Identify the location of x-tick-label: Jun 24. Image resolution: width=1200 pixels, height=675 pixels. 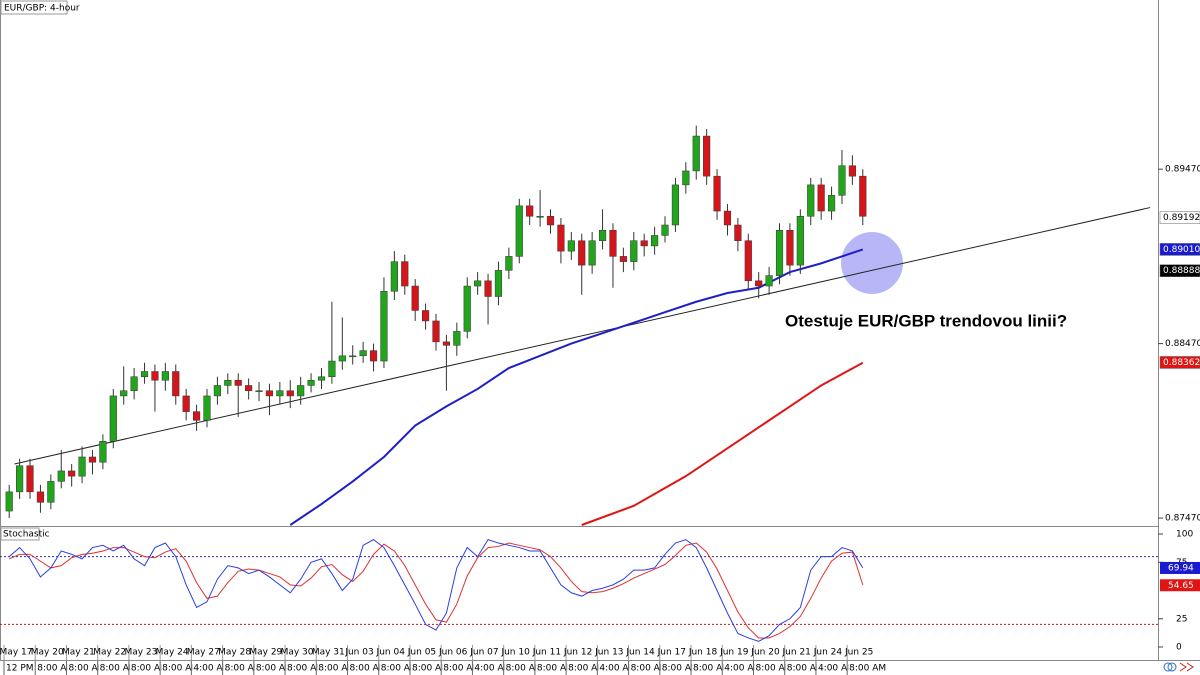
(828, 653).